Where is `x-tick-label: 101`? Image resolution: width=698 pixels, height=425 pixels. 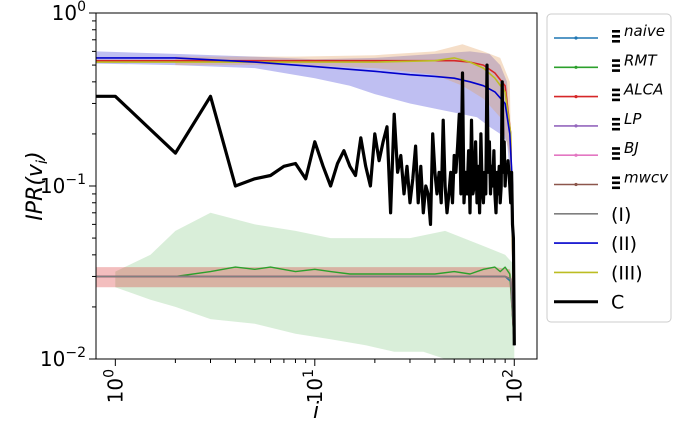
x-tick-label: 101 is located at coordinates (314, 386).